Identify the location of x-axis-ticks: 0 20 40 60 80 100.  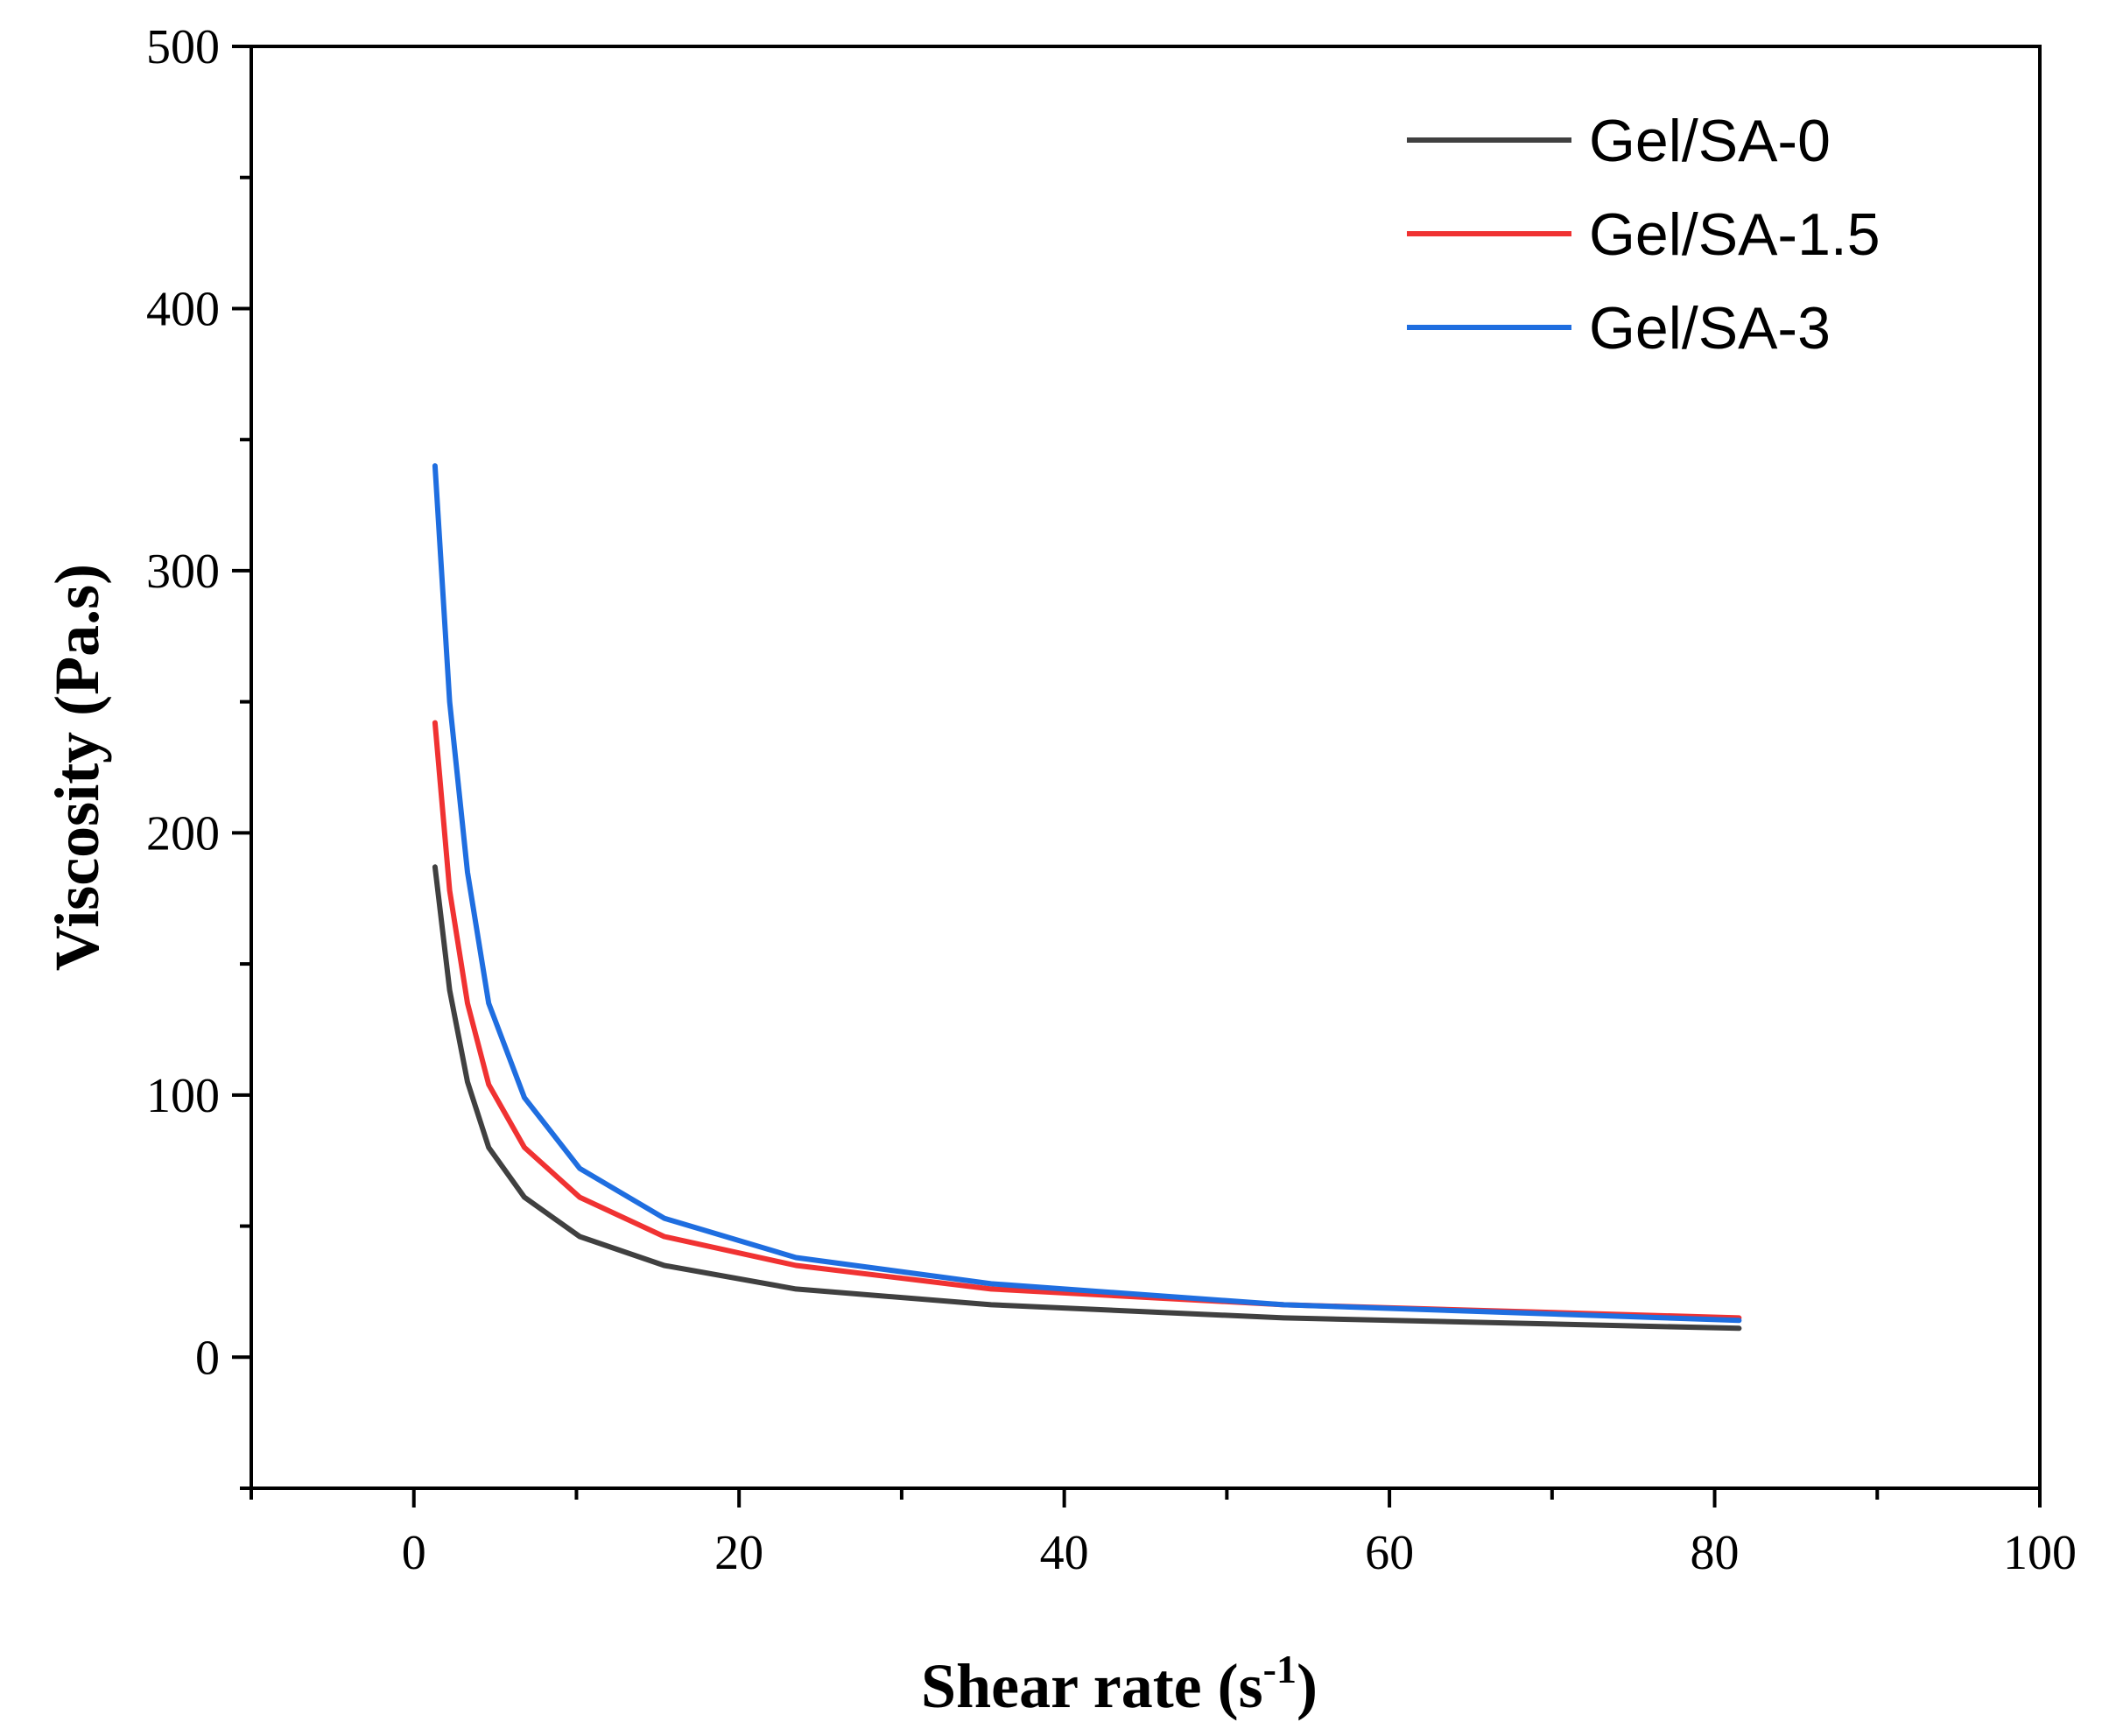
(1163, 1534).